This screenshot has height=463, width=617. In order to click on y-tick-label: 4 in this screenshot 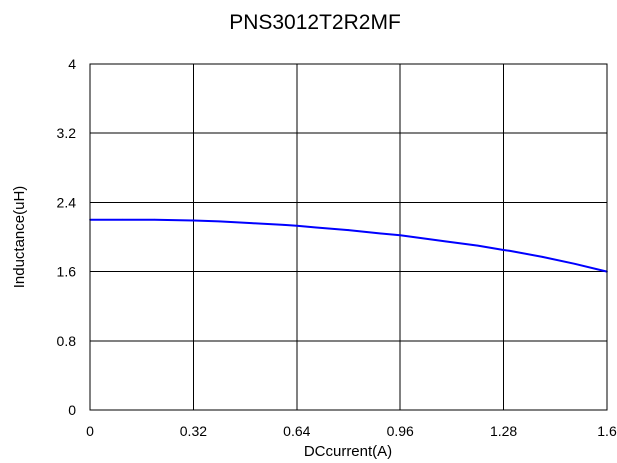, I will do `click(72, 64)`.